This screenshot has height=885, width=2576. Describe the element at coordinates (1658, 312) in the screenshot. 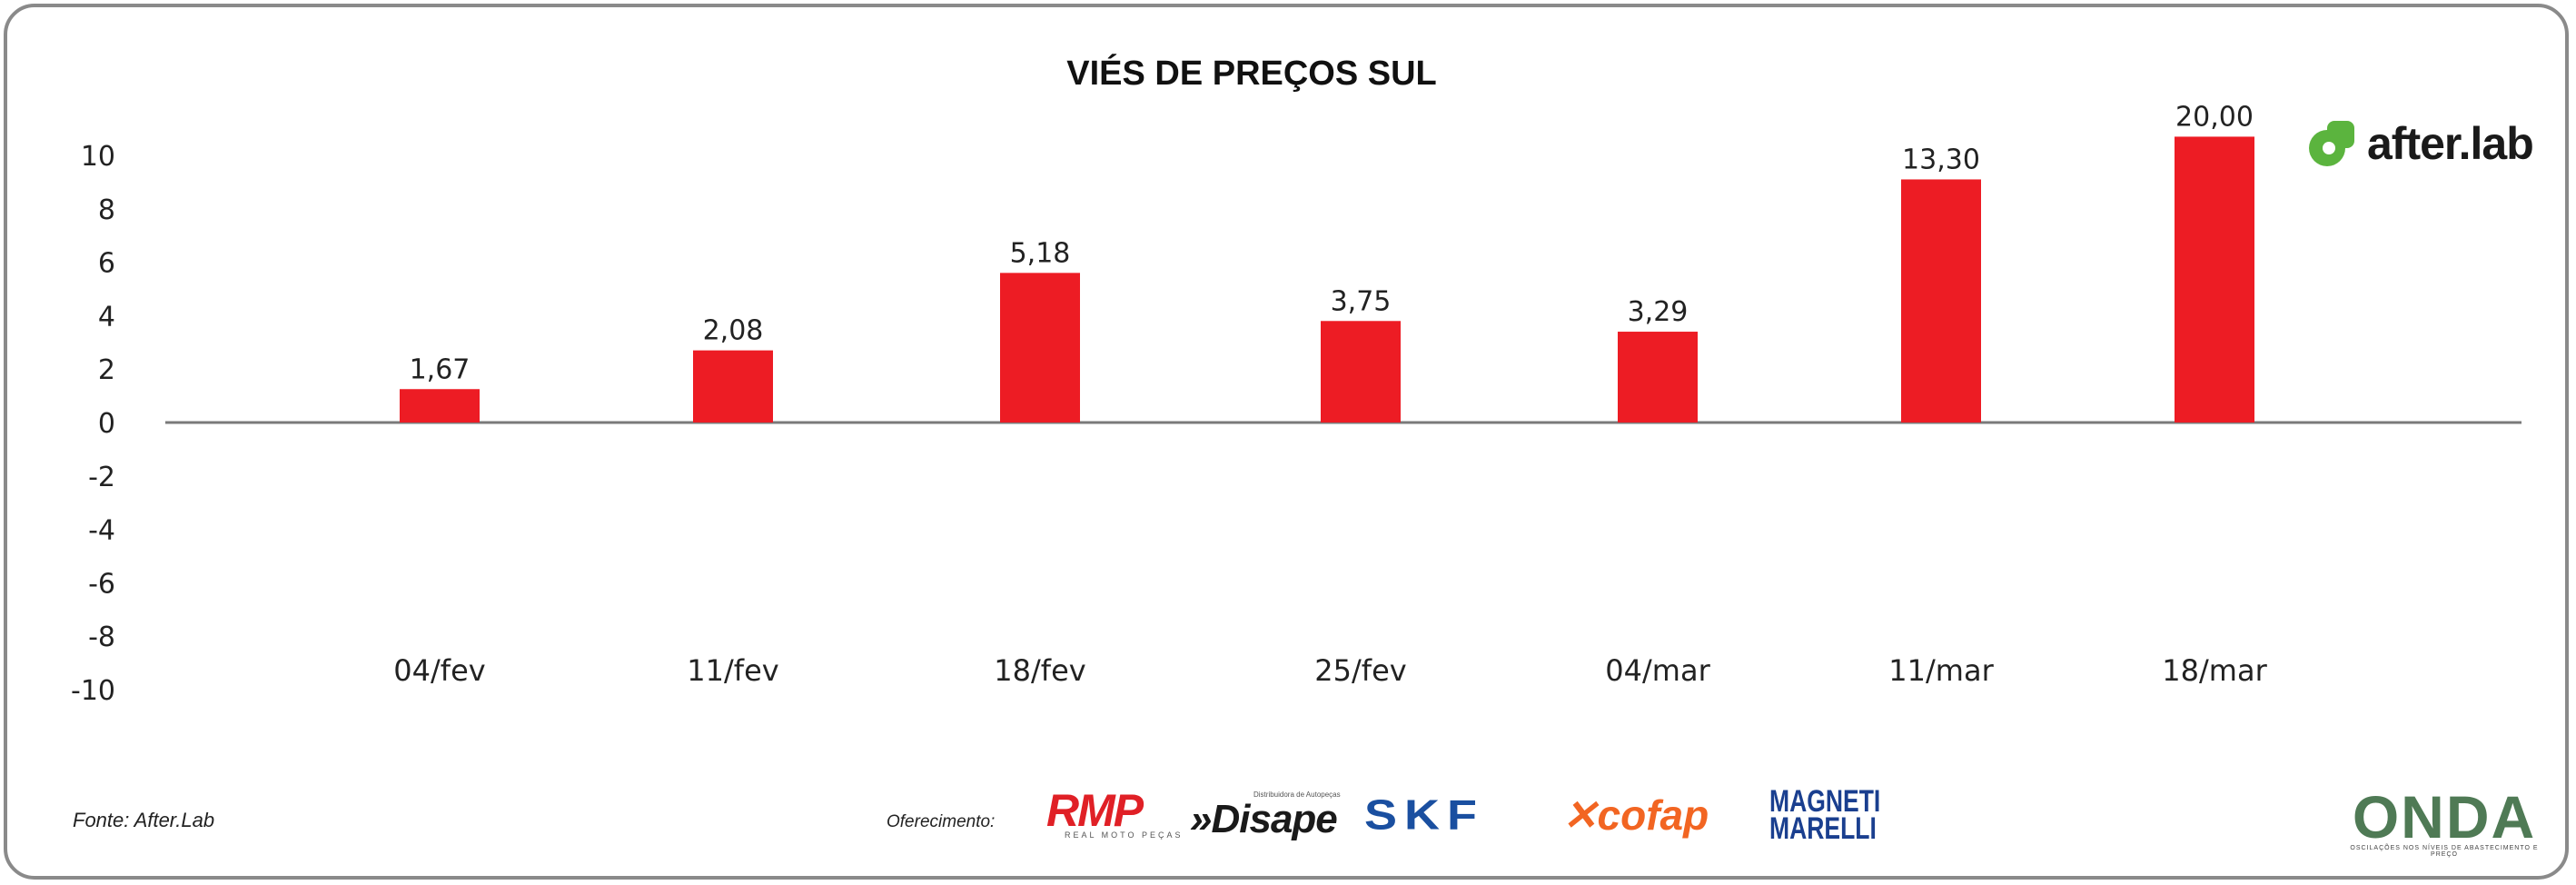

I see `data-label: 3,29` at that location.